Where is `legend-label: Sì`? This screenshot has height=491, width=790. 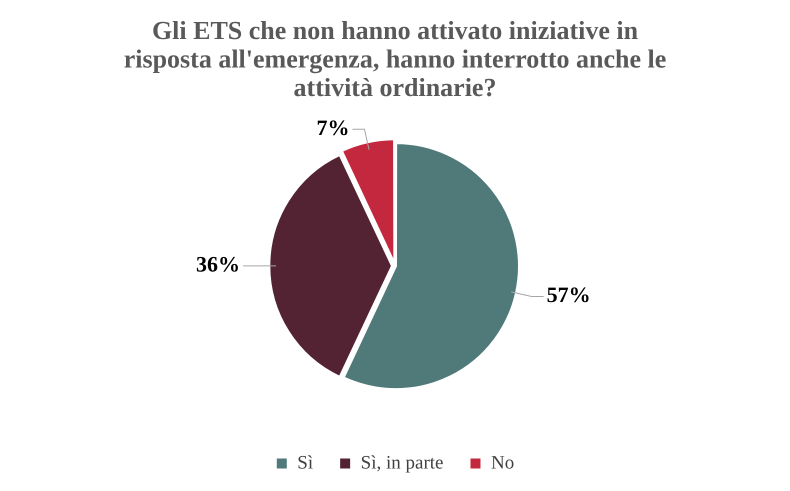 legend-label: Sì is located at coordinates (305, 463).